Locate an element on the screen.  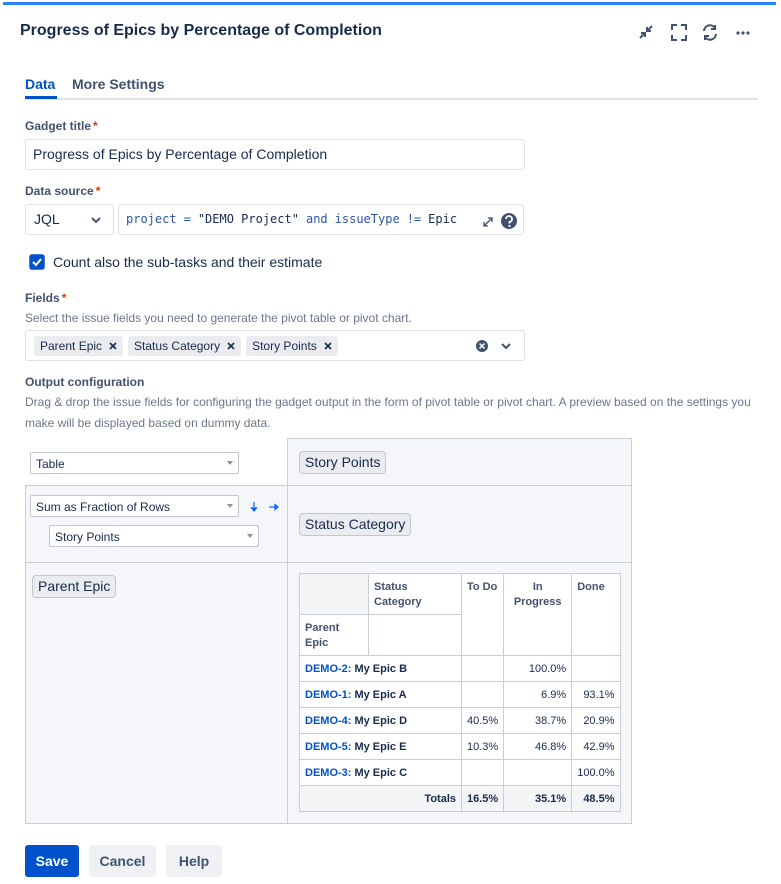
column-label: In Progress is located at coordinates (538, 614).